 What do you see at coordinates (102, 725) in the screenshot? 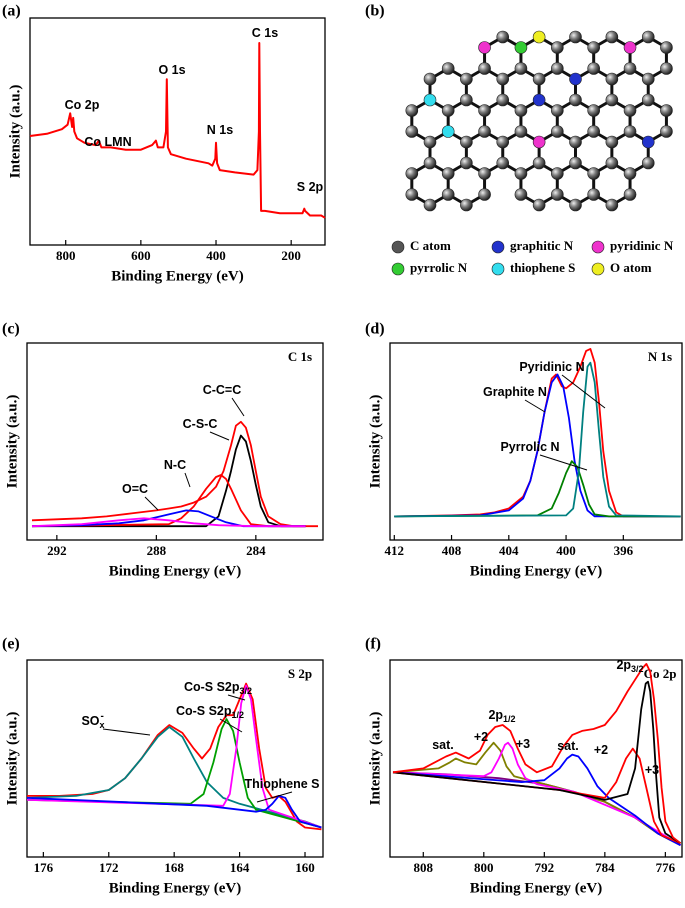
I see `annotation-sub: x` at bounding box center [102, 725].